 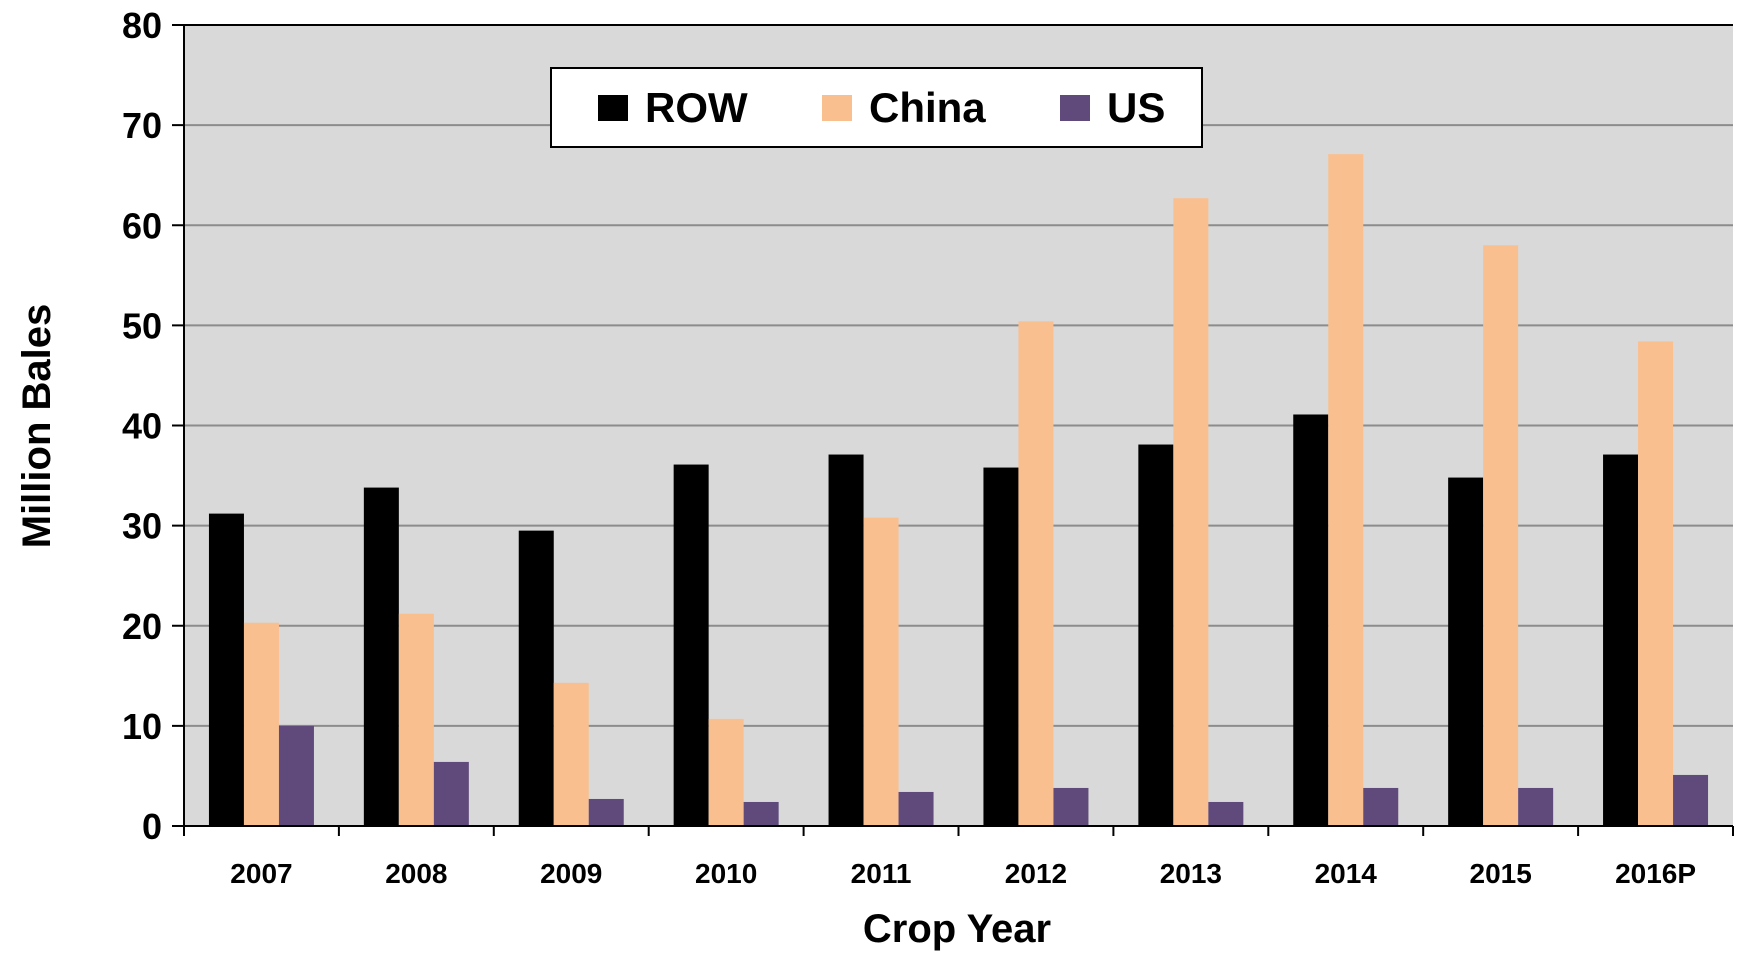 I want to click on bar-us-2012, so click(x=1071, y=806).